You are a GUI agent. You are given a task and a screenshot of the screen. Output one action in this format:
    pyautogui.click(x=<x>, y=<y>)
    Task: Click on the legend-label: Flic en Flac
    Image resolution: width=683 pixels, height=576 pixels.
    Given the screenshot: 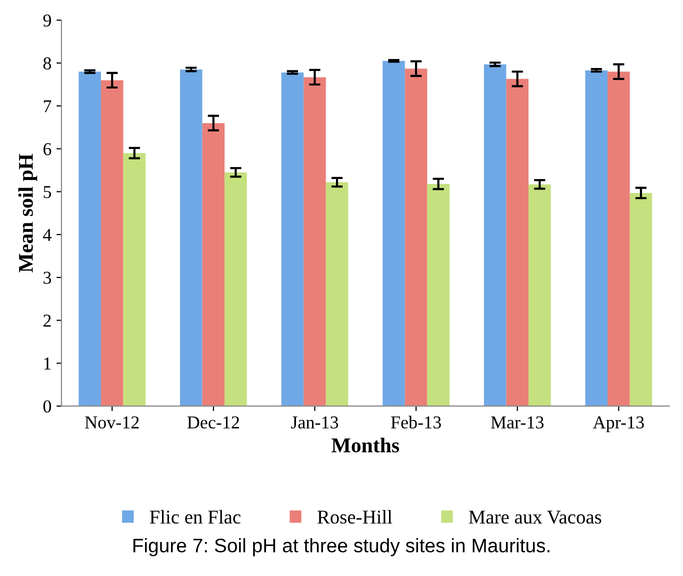 What is the action you would take?
    pyautogui.click(x=195, y=517)
    